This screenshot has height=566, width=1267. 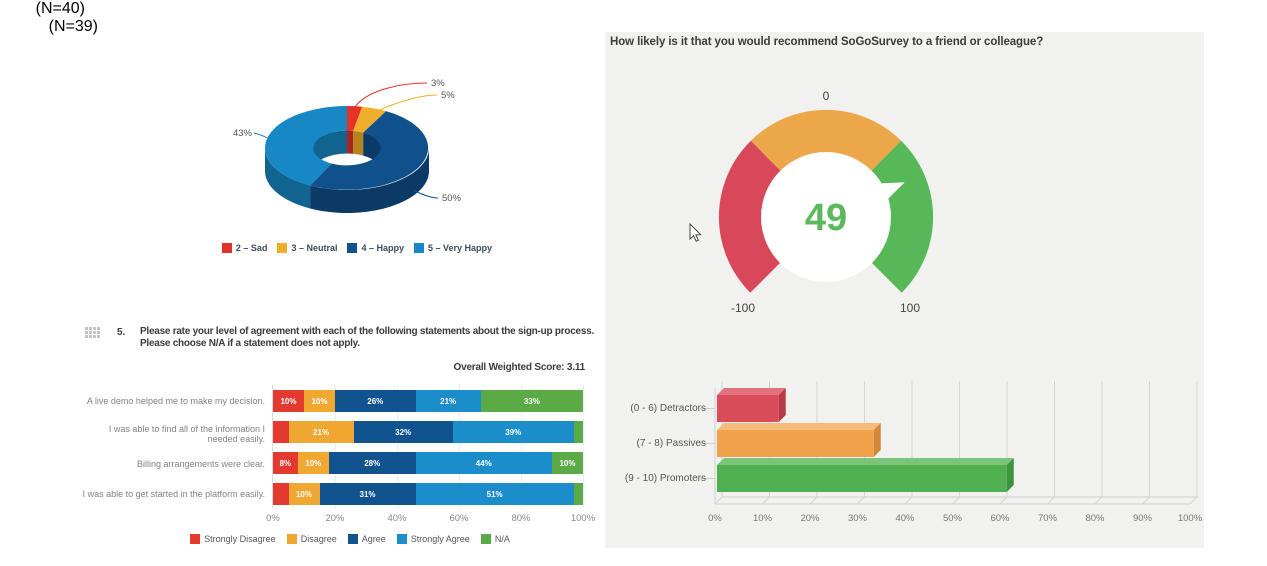 What do you see at coordinates (200, 464) in the screenshot?
I see `category-label: Billing arrangements were clear.` at bounding box center [200, 464].